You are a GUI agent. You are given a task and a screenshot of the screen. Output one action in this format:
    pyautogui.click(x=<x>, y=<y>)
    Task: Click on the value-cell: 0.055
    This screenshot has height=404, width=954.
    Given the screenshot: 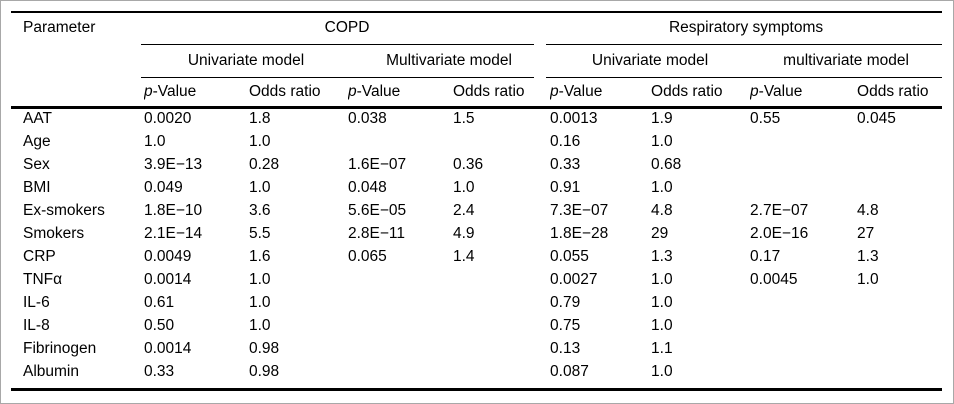 What is the action you would take?
    pyautogui.click(x=569, y=256)
    